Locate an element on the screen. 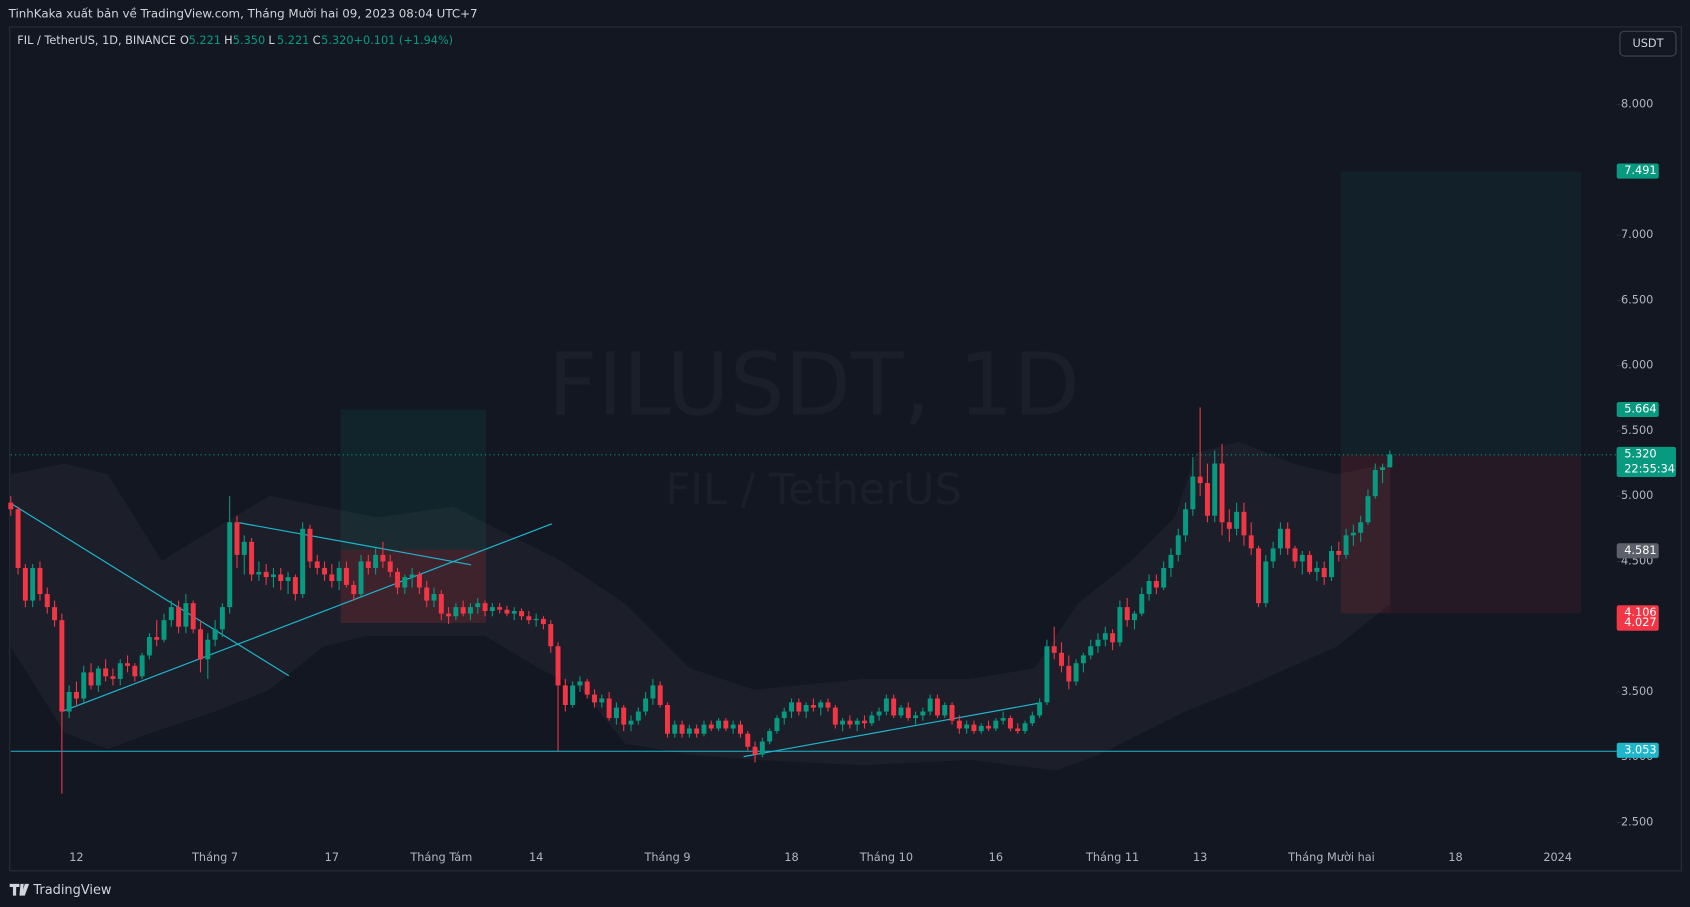  currency-button is located at coordinates (1648, 43).